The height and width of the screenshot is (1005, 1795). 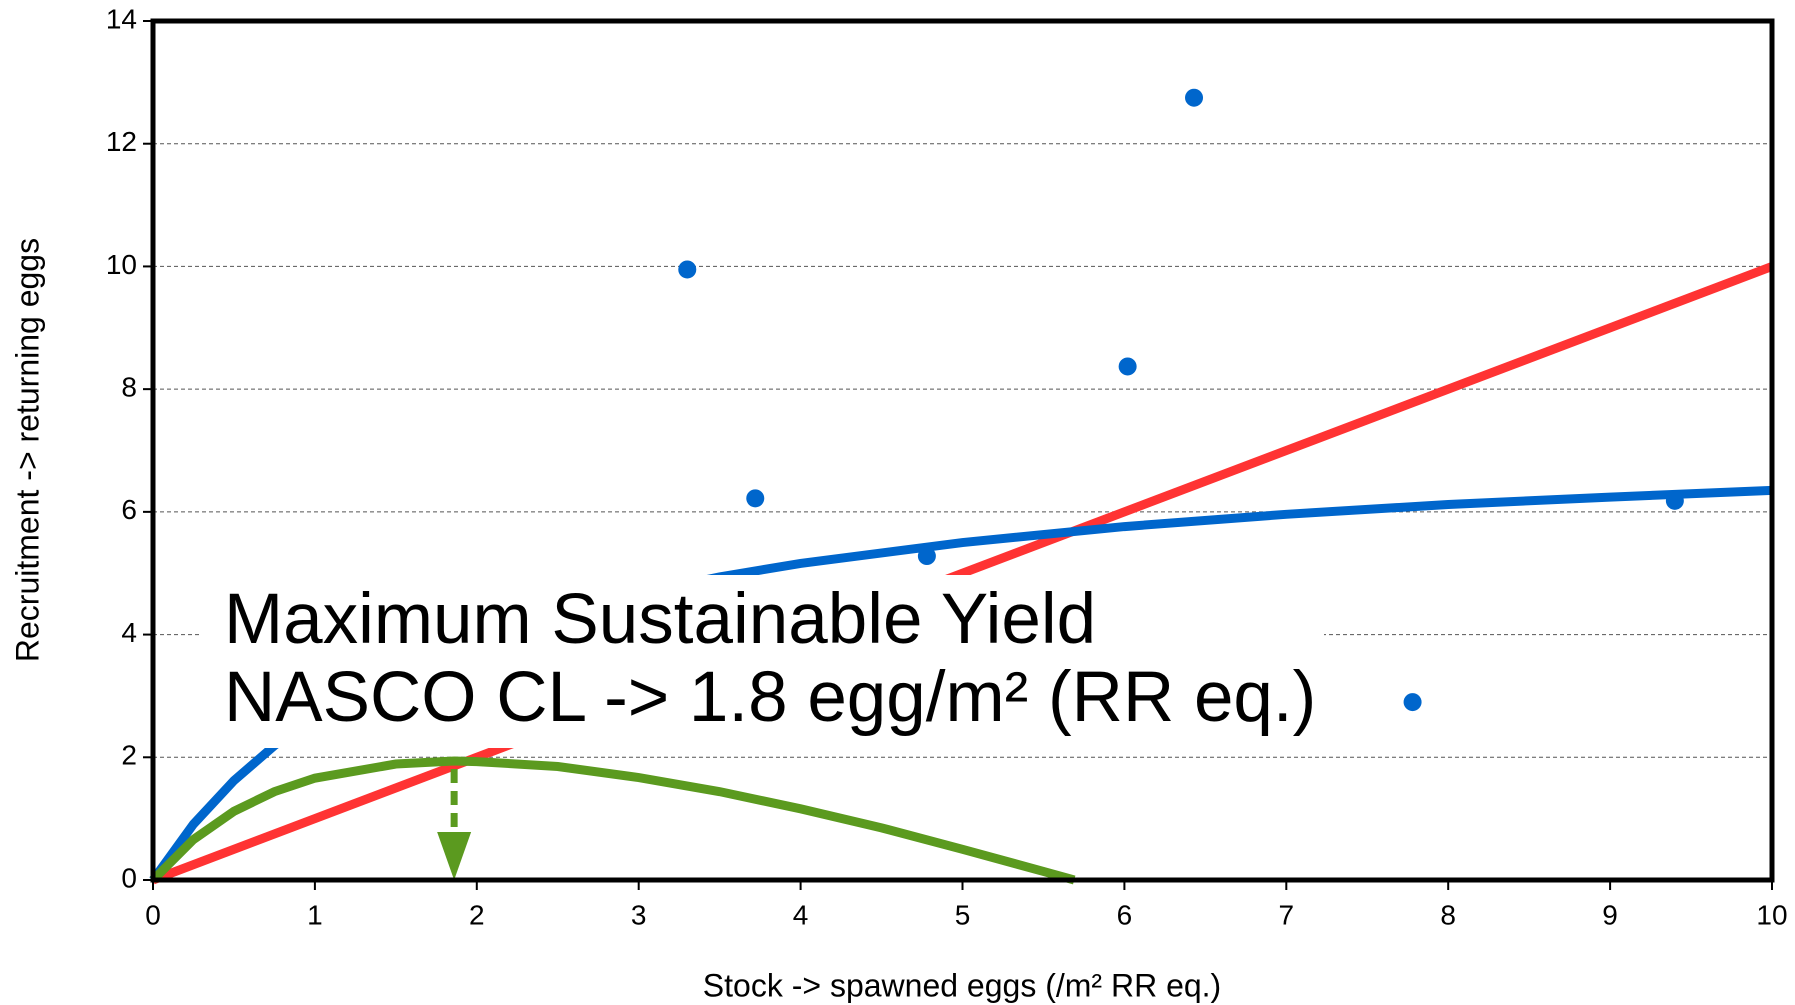 I want to click on msy-arrow-head, so click(x=454, y=856).